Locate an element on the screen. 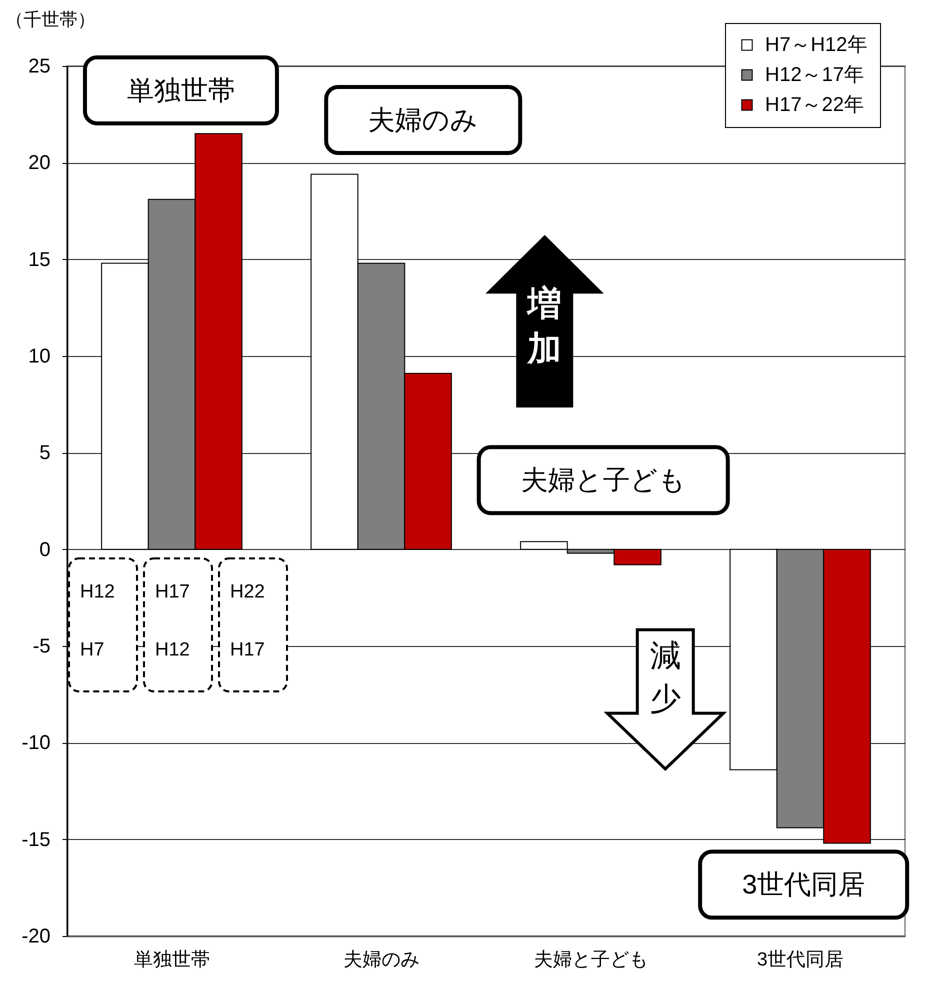  annotation: 単独世帯 is located at coordinates (180, 90).